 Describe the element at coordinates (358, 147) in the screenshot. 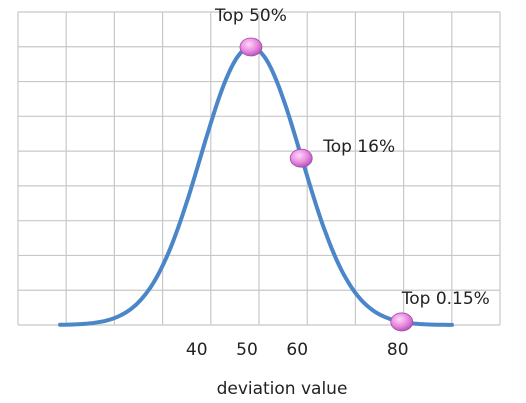

I see `point-annotation: Top 16%` at that location.